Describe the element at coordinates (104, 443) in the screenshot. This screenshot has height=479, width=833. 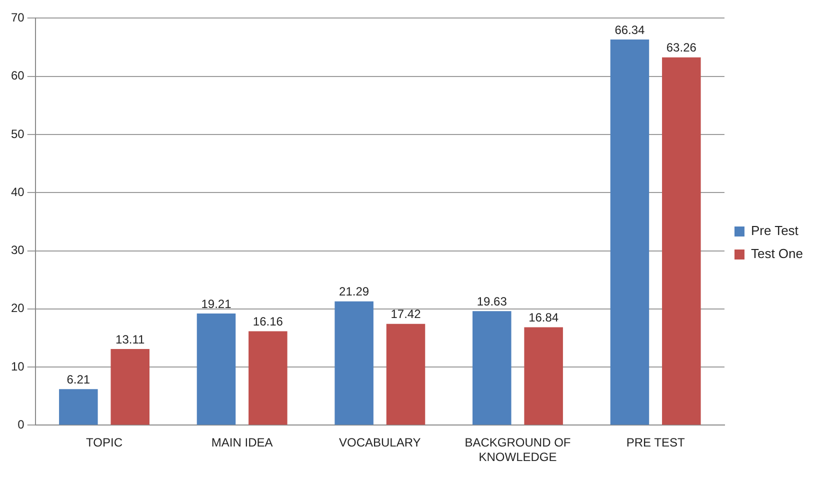
I see `x-tick-label: TOPIC` at that location.